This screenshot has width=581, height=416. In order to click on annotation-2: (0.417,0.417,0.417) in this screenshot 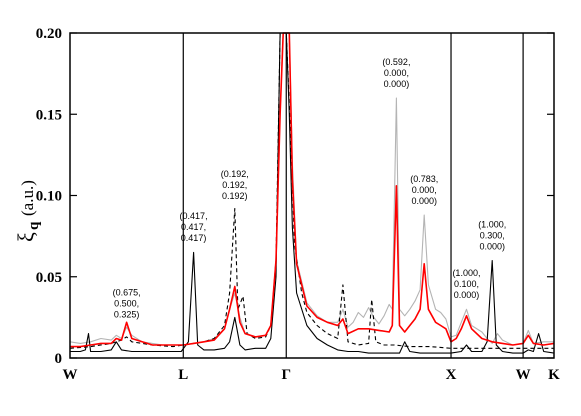, I will do `click(194, 227)`.